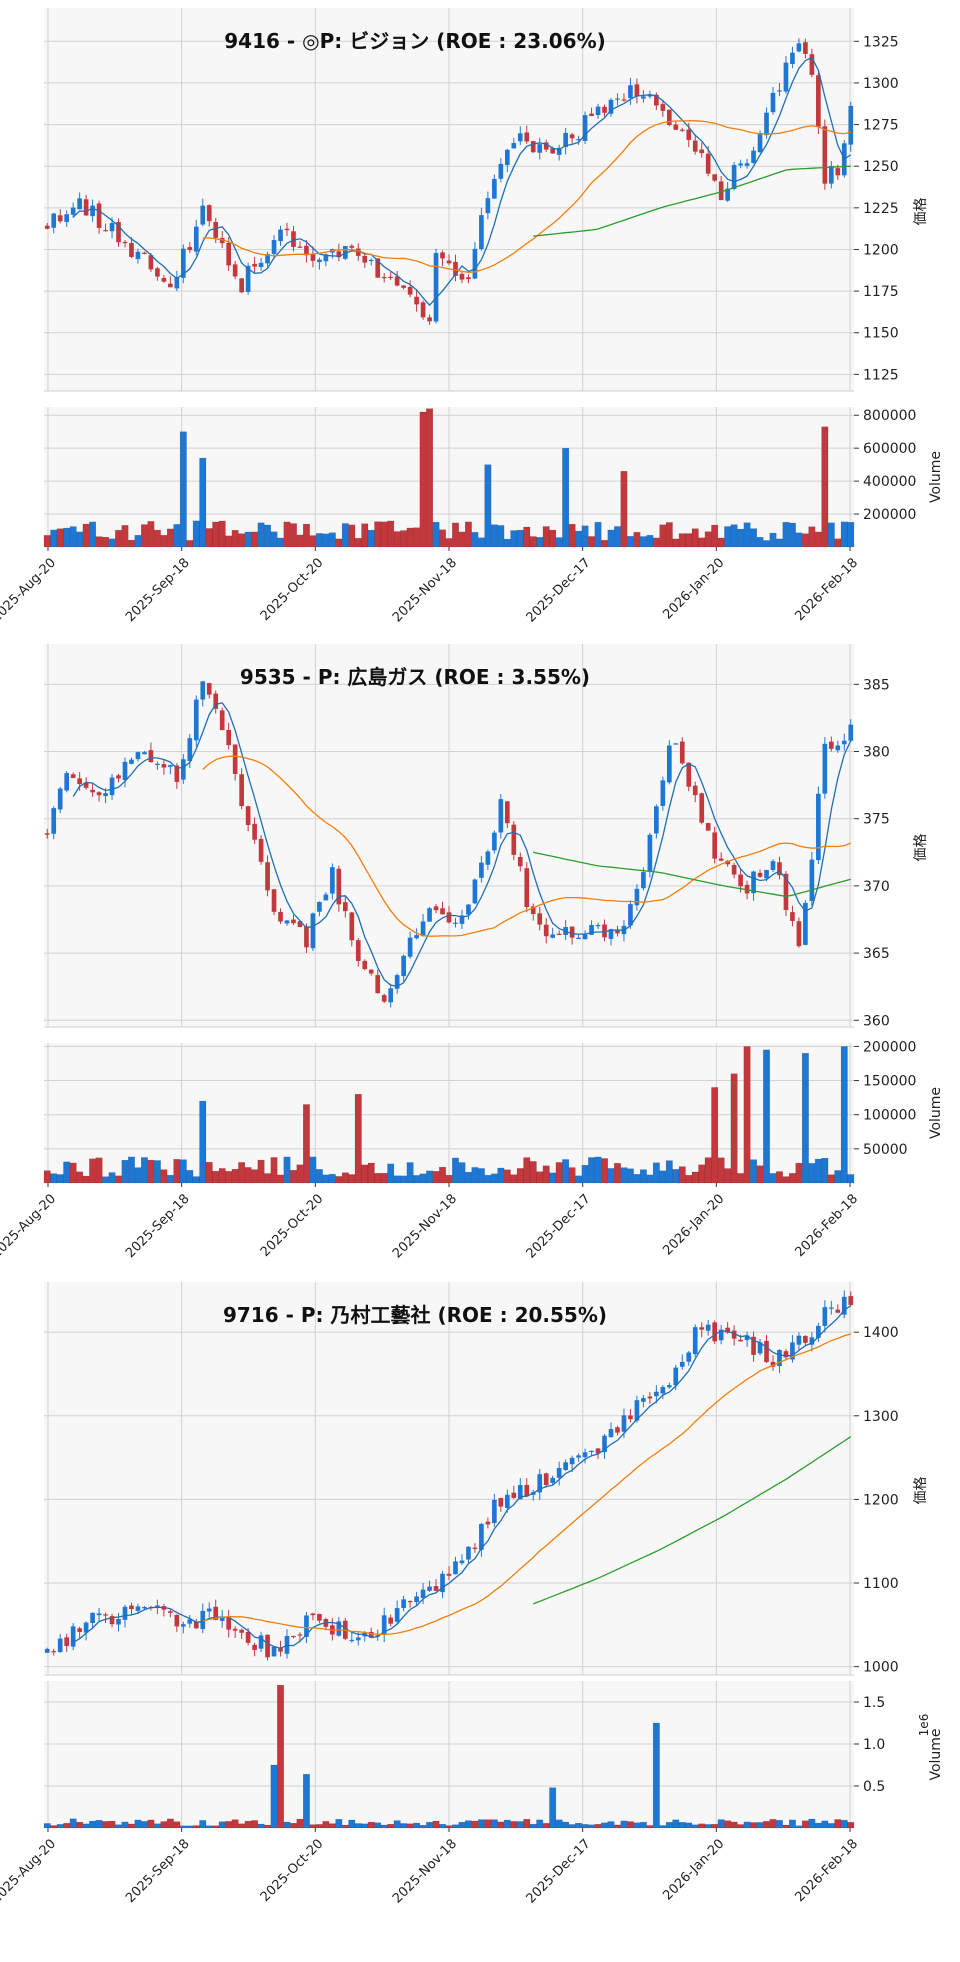 The image size is (960, 1962). I want to click on volume-tick-label: 400000, so click(889, 482).